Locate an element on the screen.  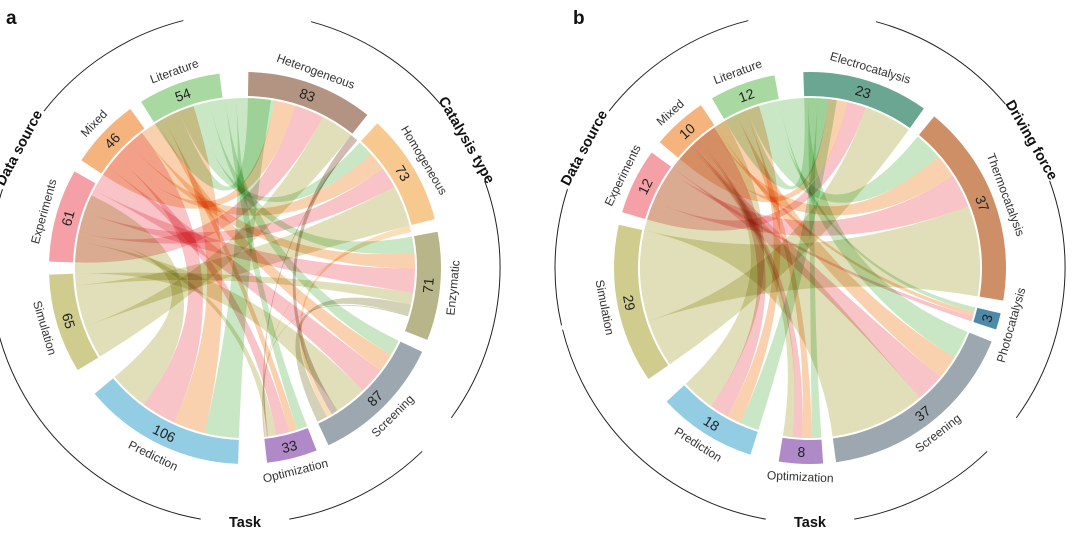
arc-label-enzymatic: Enzymatic is located at coordinates (452, 288).